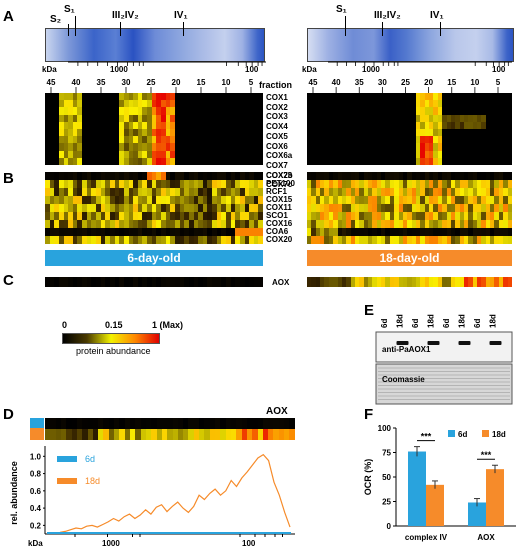 The height and width of the screenshot is (550, 520). I want to click on row-label-cox5: COX5, so click(277, 136).